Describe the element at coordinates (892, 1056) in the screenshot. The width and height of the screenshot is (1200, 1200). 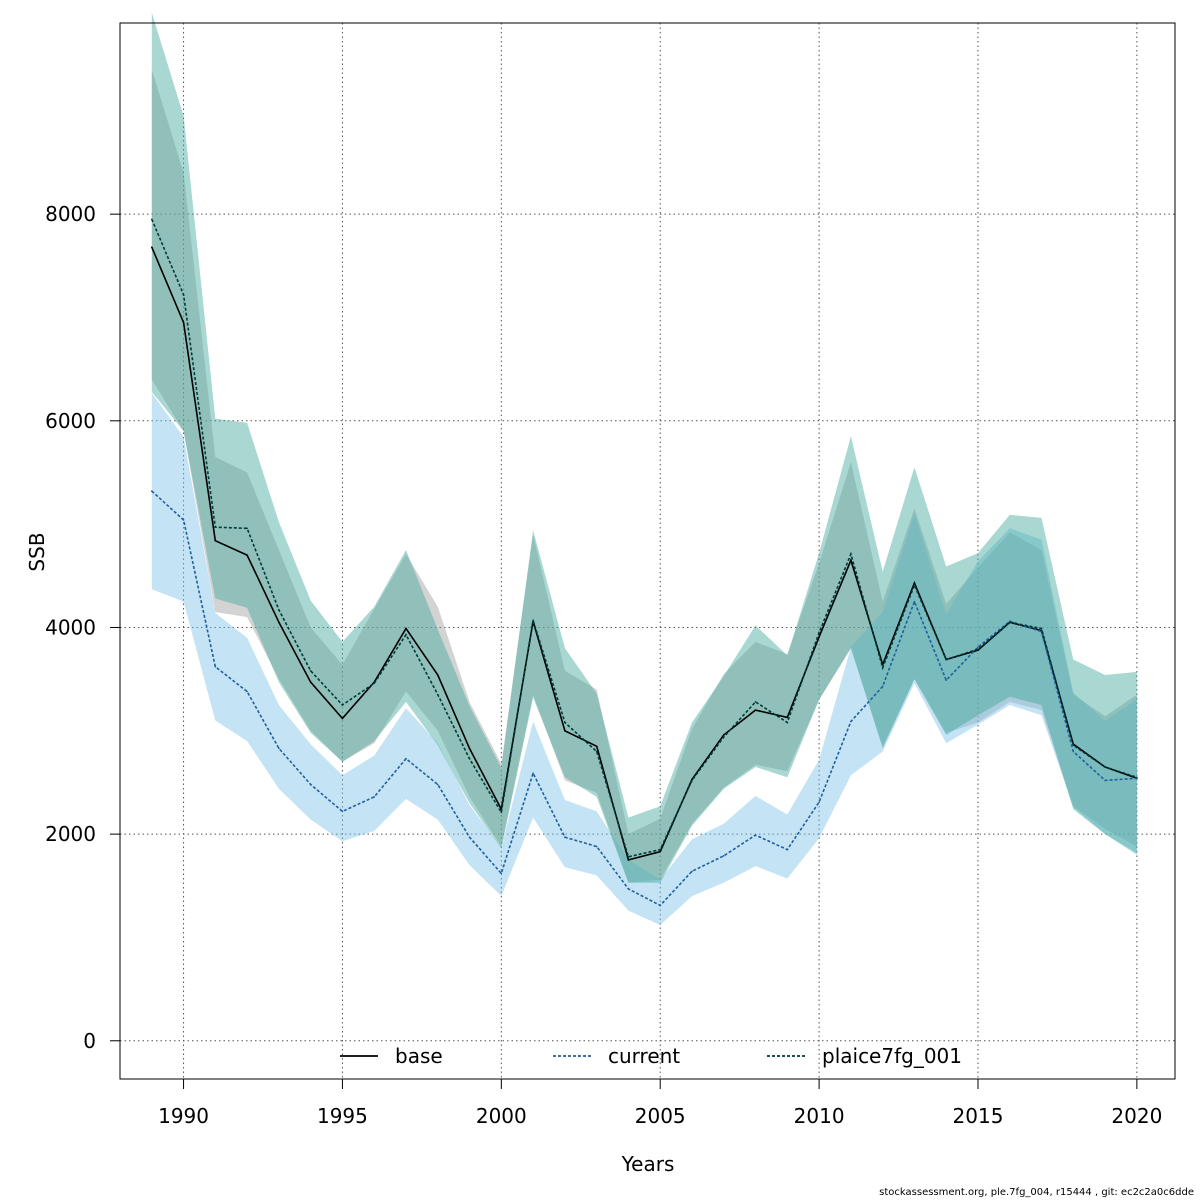
I see `legend-label-plaice7fg_001: plaice7fg_001` at that location.